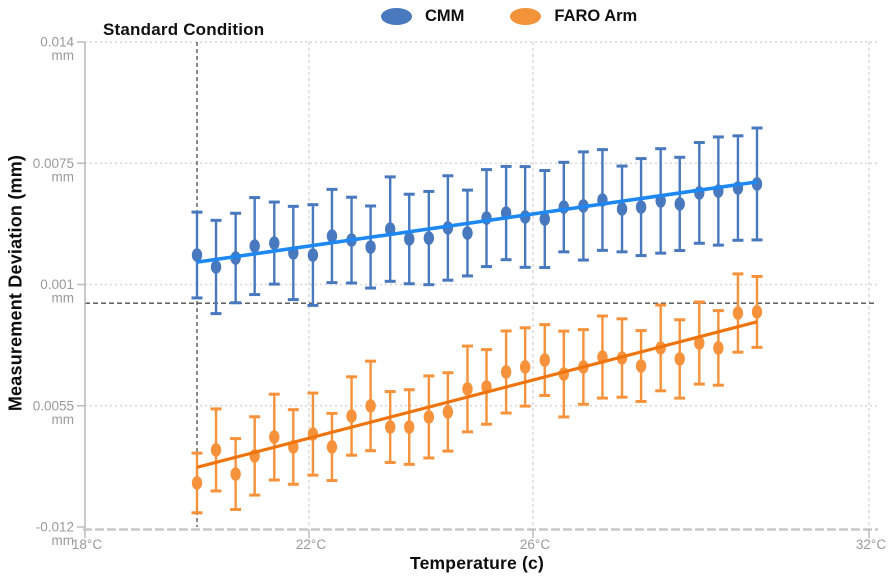  I want to click on faro-arm-legend-label: FARO Arm, so click(596, 16).